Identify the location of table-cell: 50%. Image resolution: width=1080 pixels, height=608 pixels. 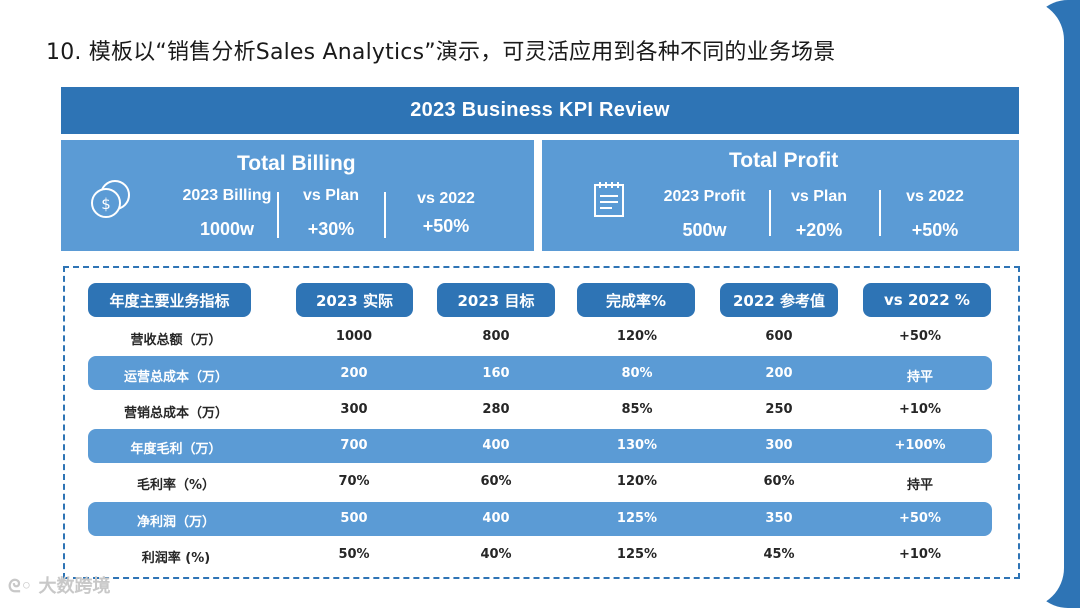
(354, 554).